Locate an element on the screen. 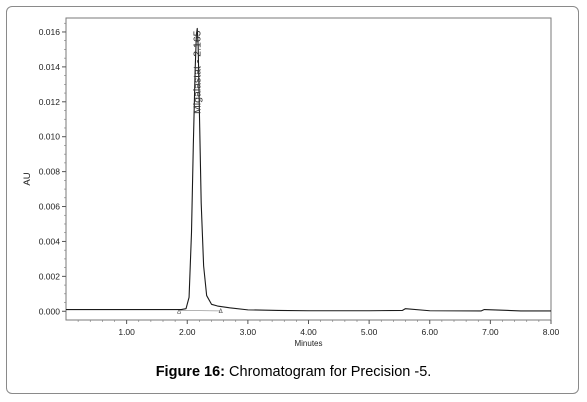  peak-annotation: Migalastat - 2.165 is located at coordinates (197, 72).